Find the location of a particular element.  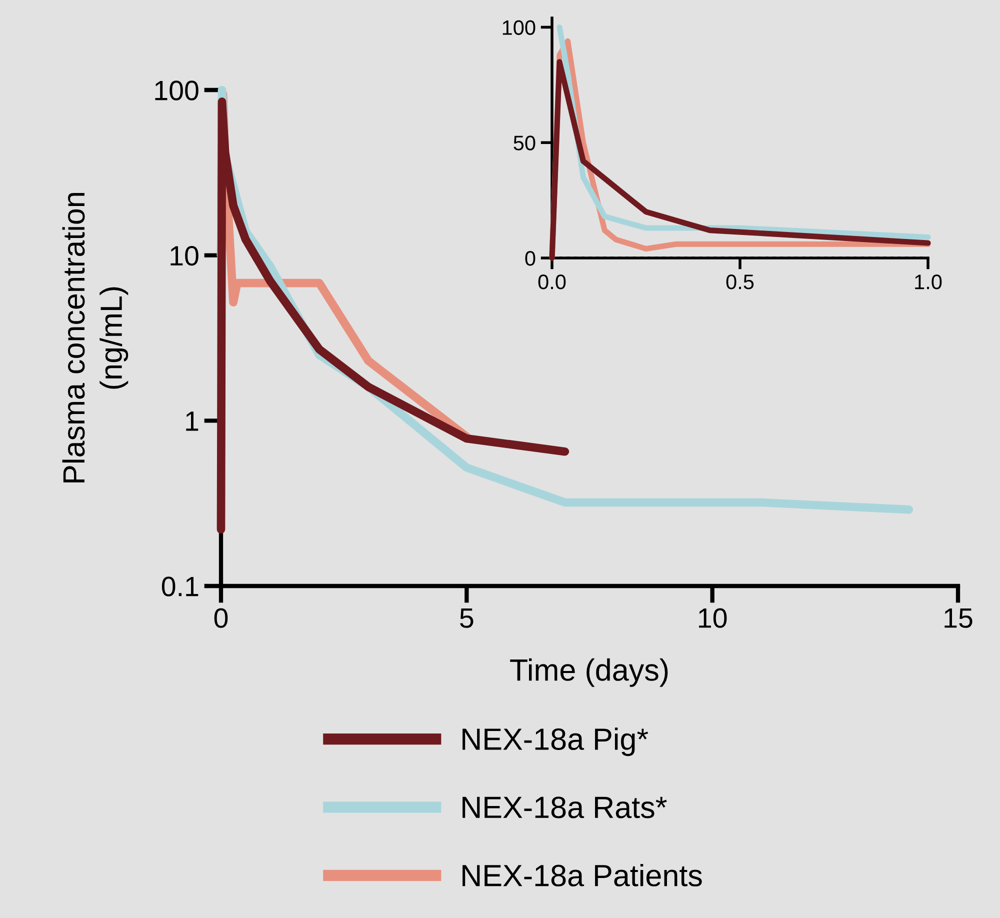

x-tick-label: 0.5 is located at coordinates (740, 282).